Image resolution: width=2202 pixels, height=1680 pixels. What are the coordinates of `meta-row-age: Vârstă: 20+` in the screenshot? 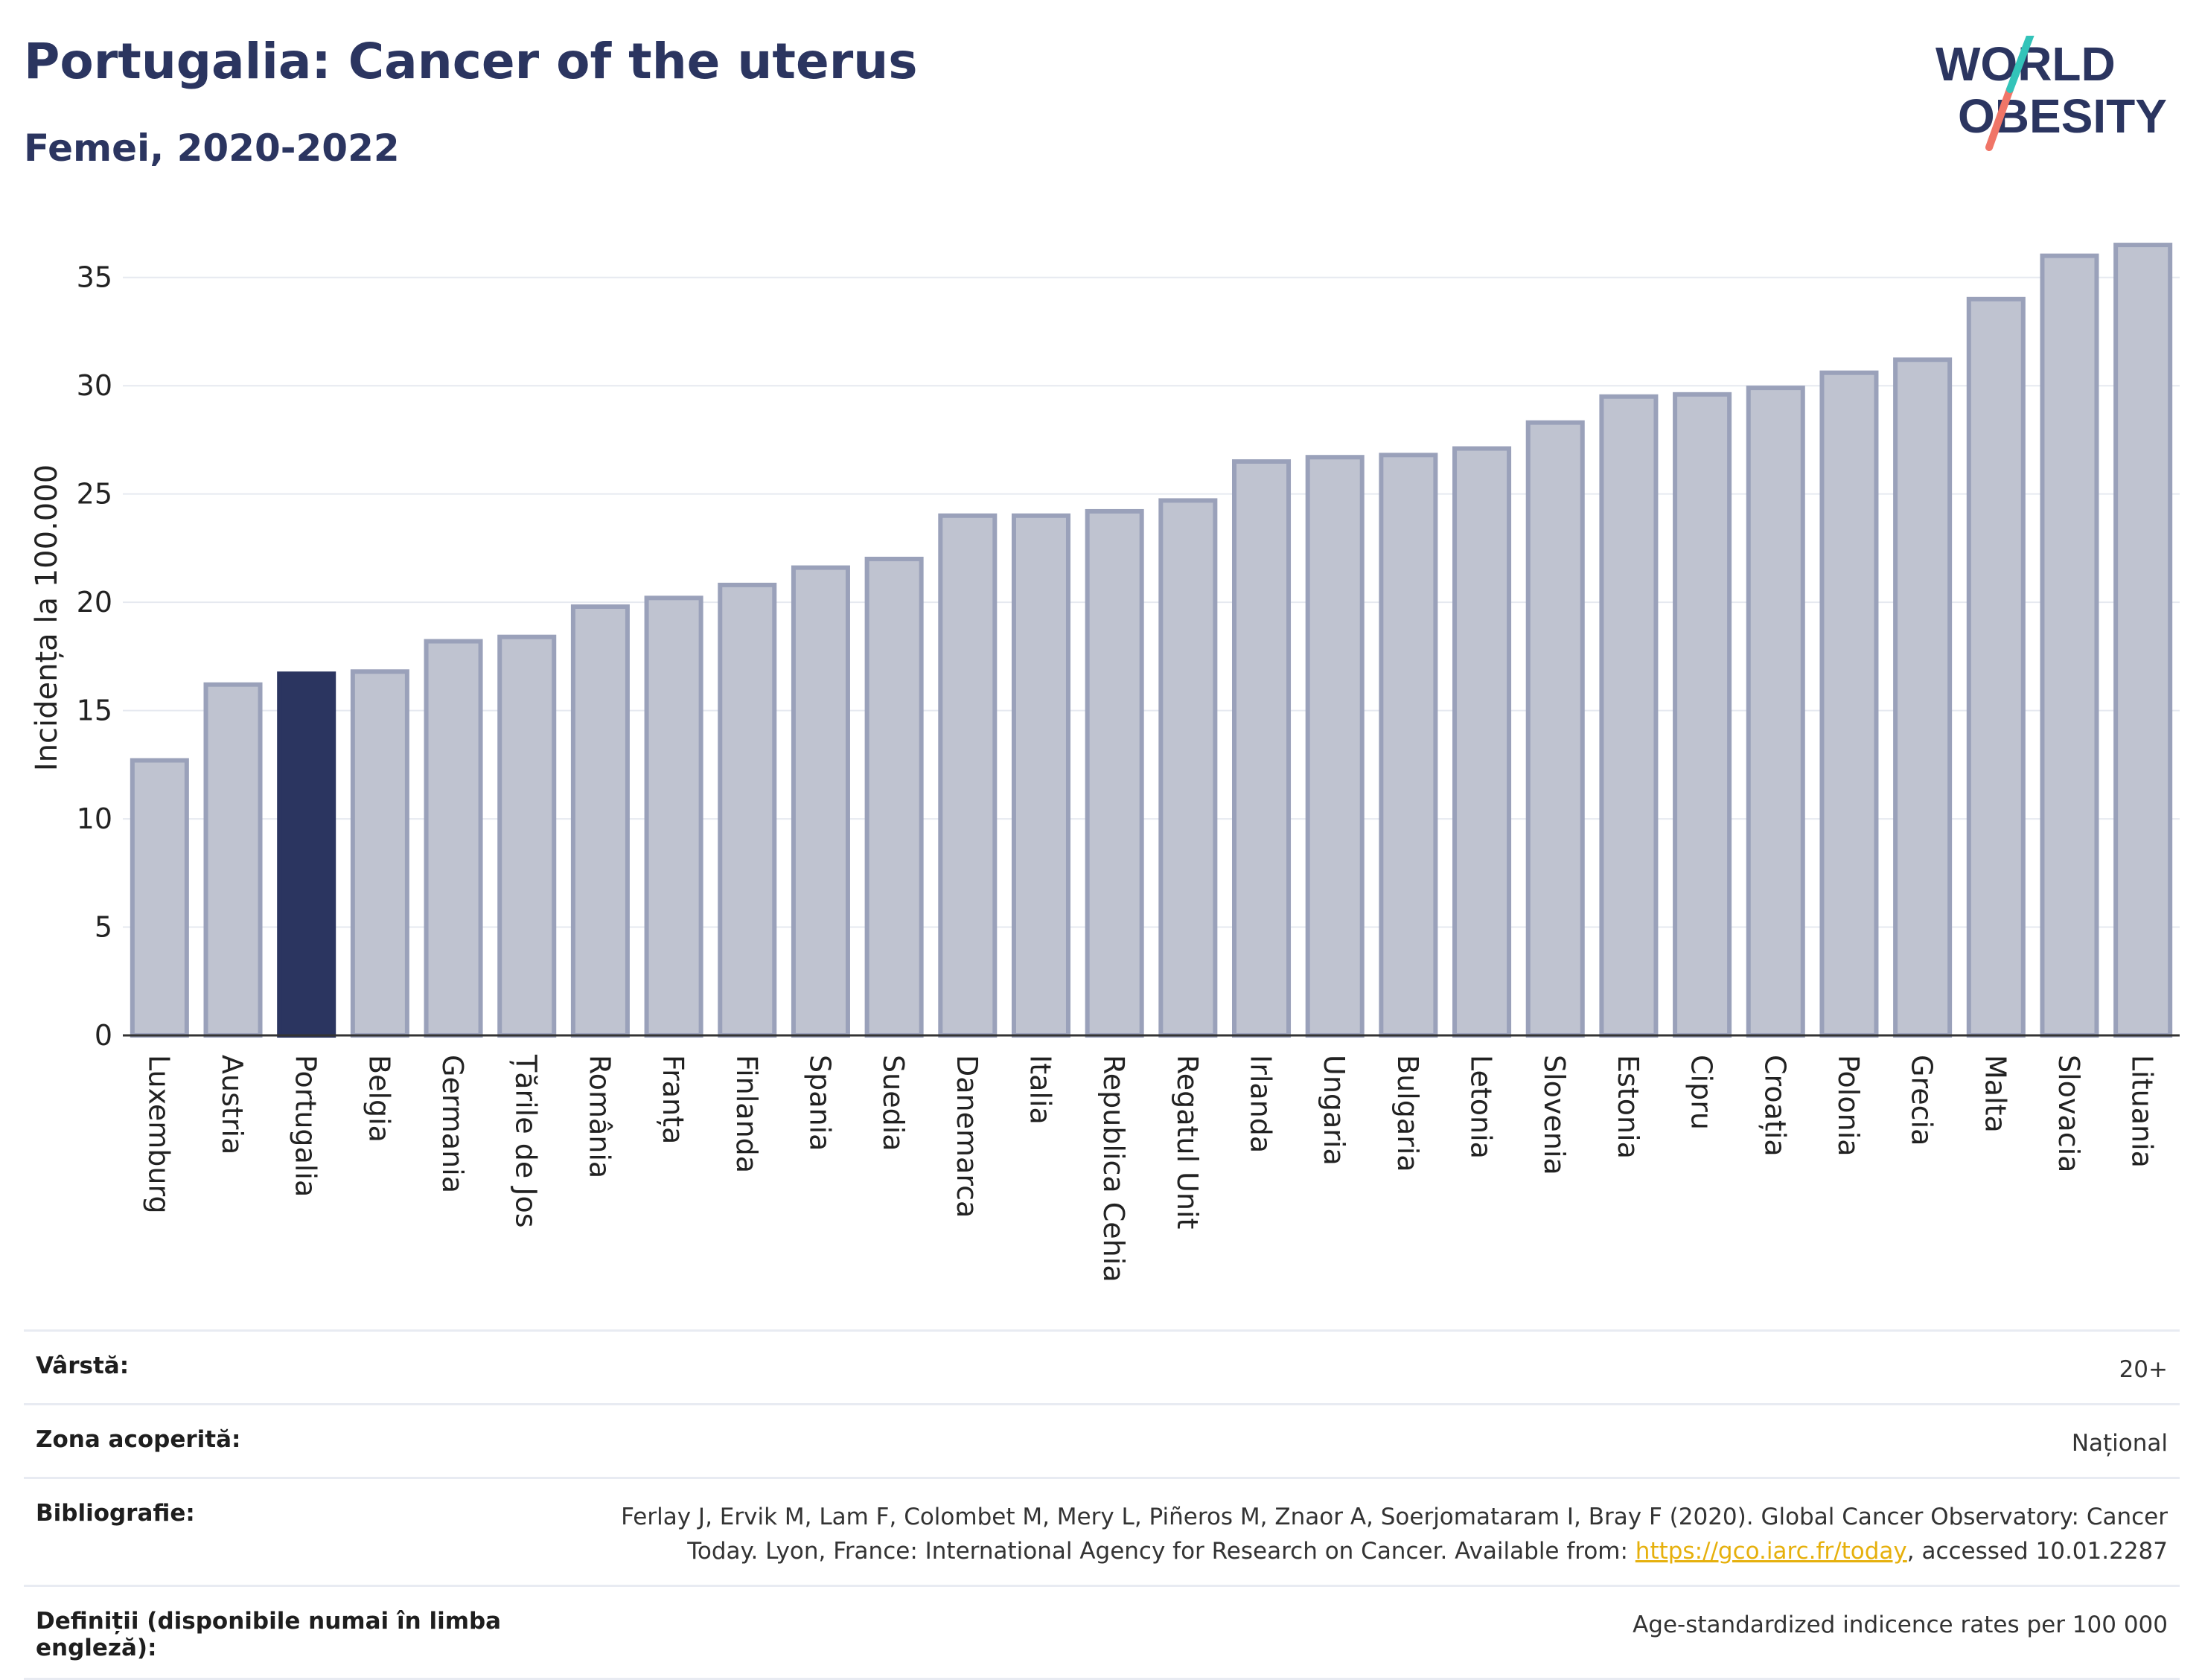 It's located at (1102, 1367).